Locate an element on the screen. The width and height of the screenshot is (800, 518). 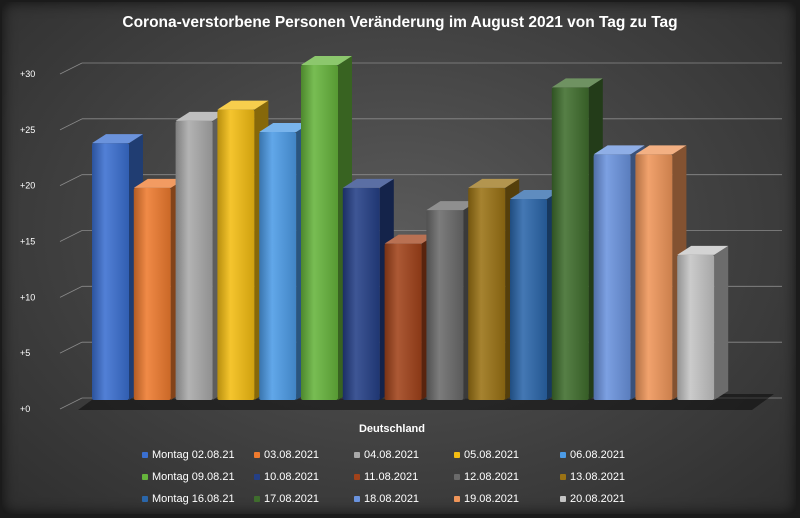
legend-label: 05.08.2021 is located at coordinates (492, 455).